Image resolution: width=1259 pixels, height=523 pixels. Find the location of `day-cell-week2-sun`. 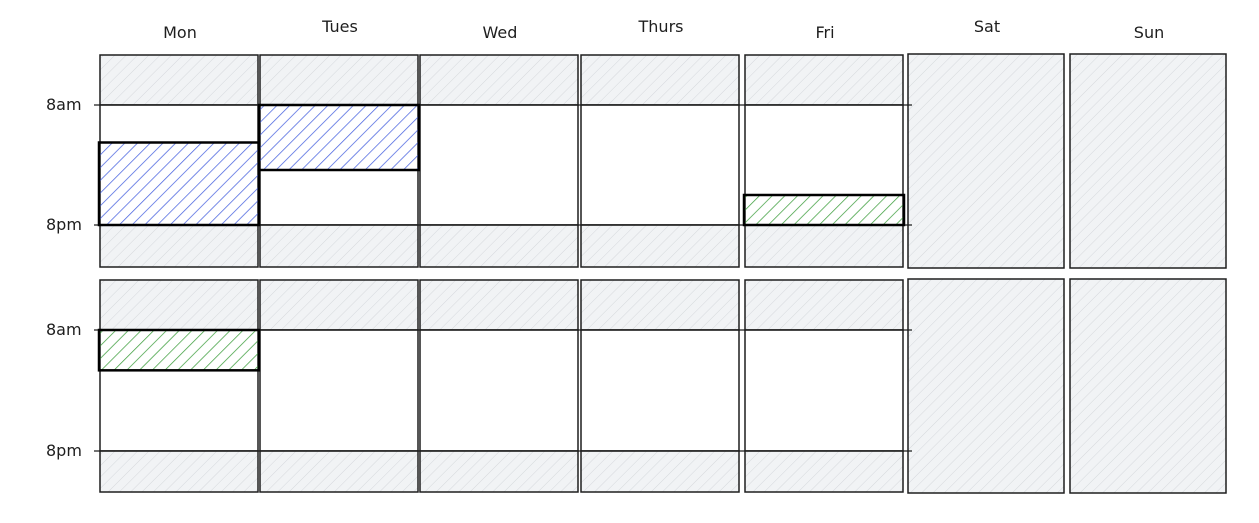

day-cell-week2-sun is located at coordinates (1148, 386).